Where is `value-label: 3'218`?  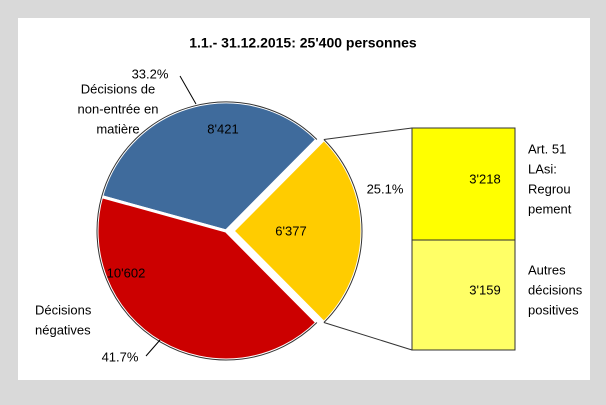
value-label: 3'218 is located at coordinates (484, 178).